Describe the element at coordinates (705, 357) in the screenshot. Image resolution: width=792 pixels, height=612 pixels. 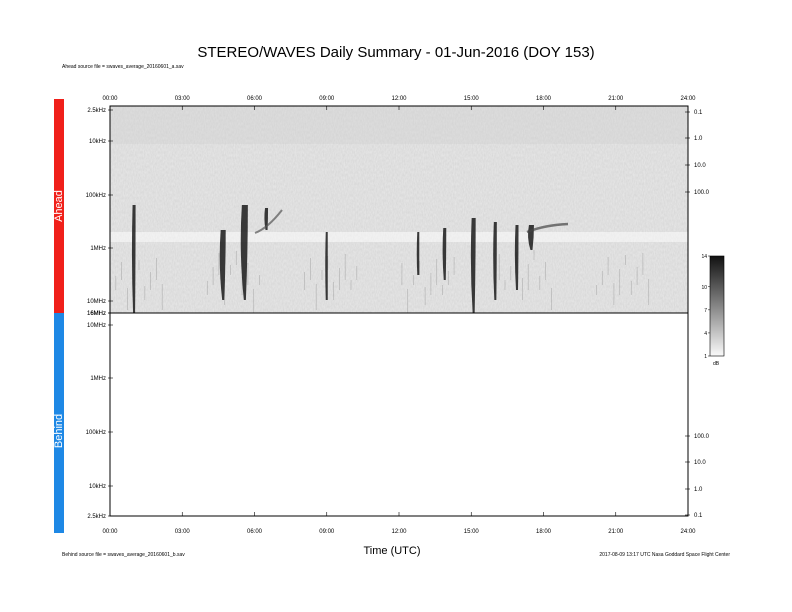
I see `colorbar-tick-label: 1` at that location.